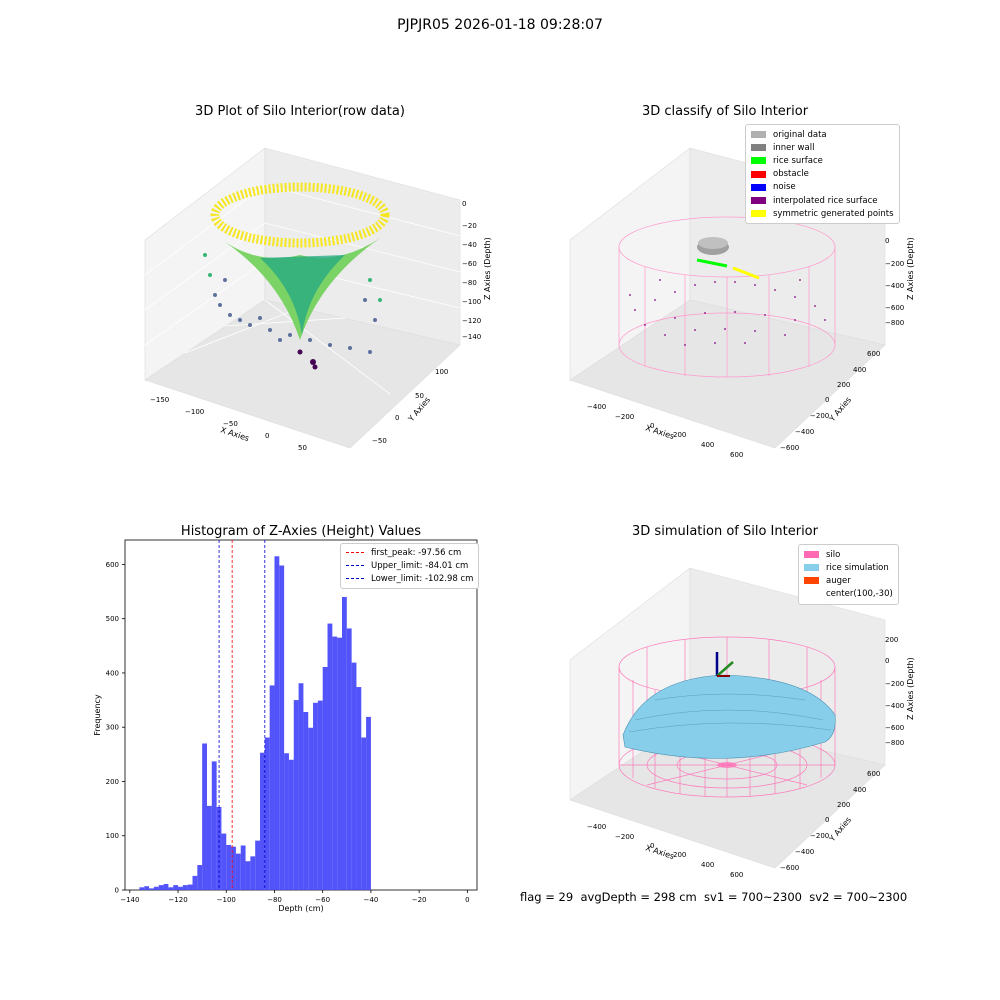  Describe the element at coordinates (469, 245) in the screenshot. I see `svg-text: −40` at that location.